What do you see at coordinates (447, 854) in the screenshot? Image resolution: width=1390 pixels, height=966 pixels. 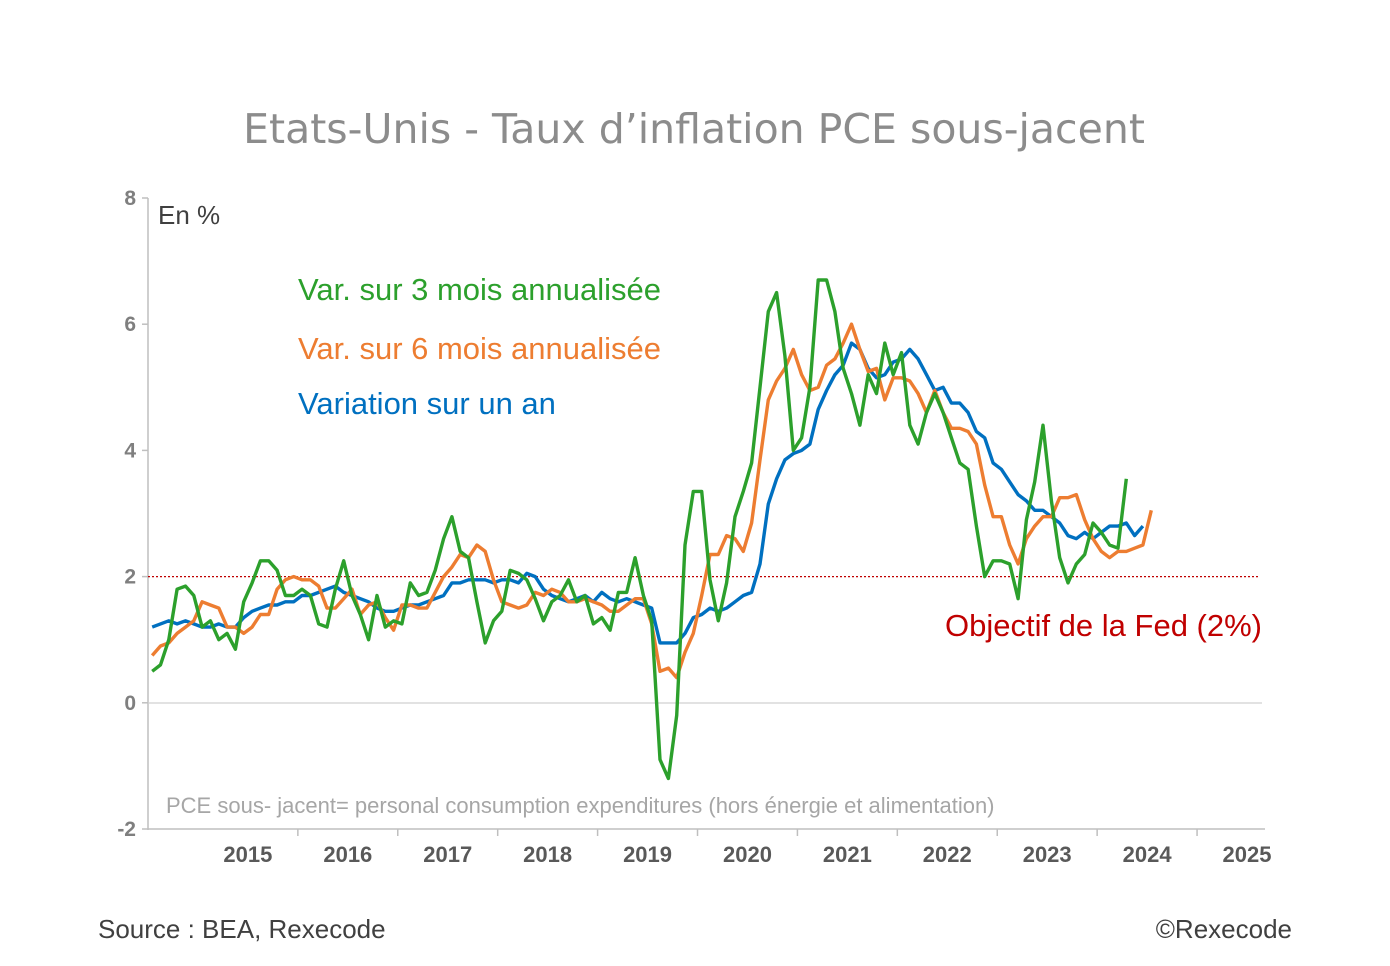 I see `x-tick-label: 2017` at bounding box center [447, 854].